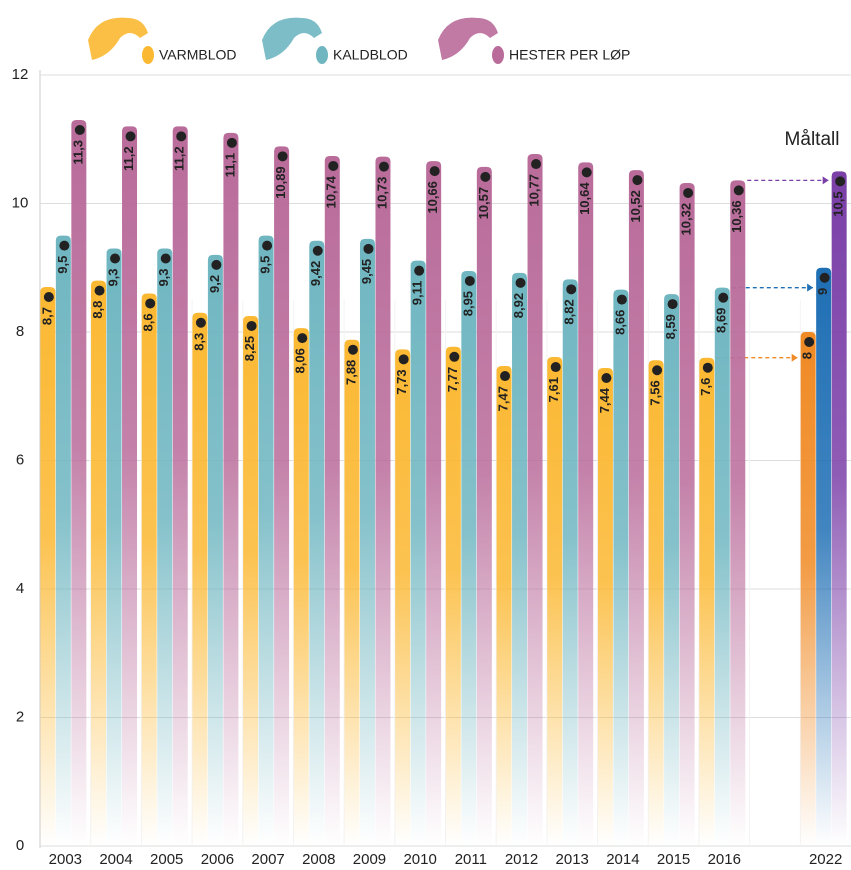 The height and width of the screenshot is (870, 851). What do you see at coordinates (300, 360) in the screenshot?
I see `value-label: 8,06` at bounding box center [300, 360].